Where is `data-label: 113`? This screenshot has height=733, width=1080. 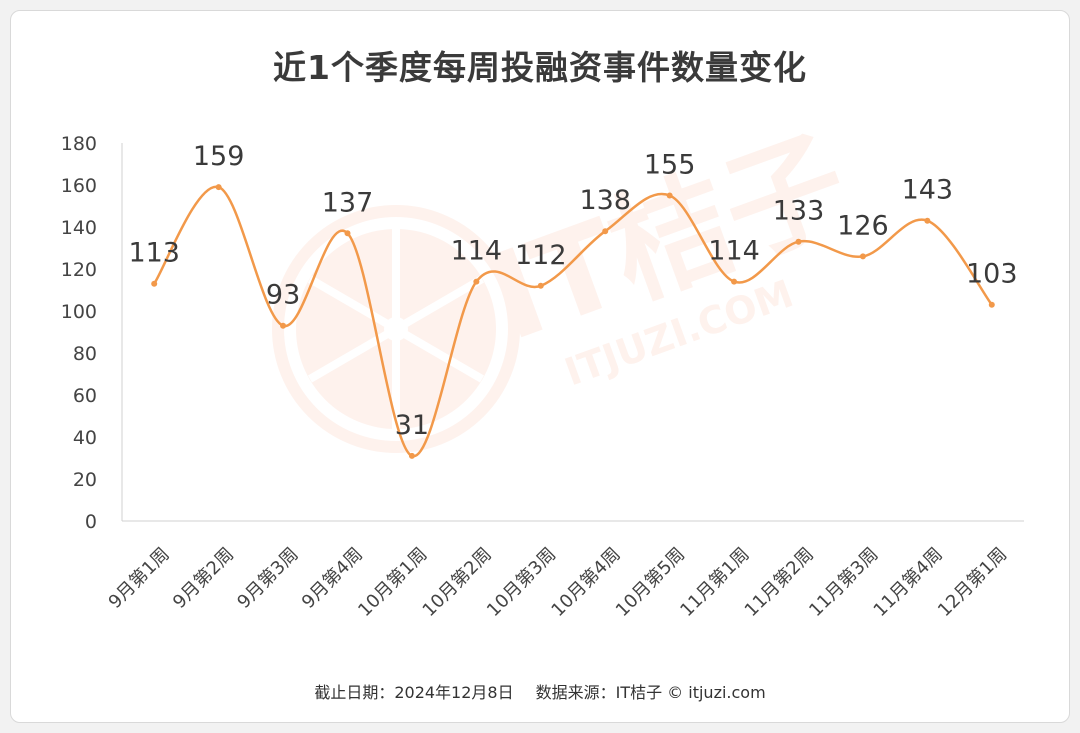
data-label: 113 is located at coordinates (154, 253).